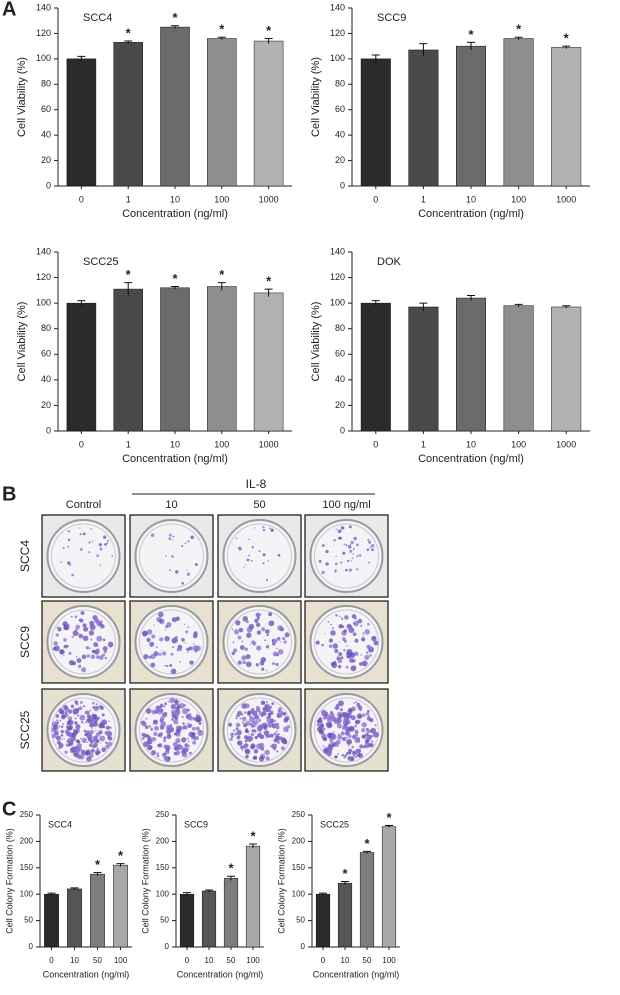 This screenshot has height=995, width=620. Describe the element at coordinates (566, 444) in the screenshot. I see `x-tick-label: 1000` at that location.